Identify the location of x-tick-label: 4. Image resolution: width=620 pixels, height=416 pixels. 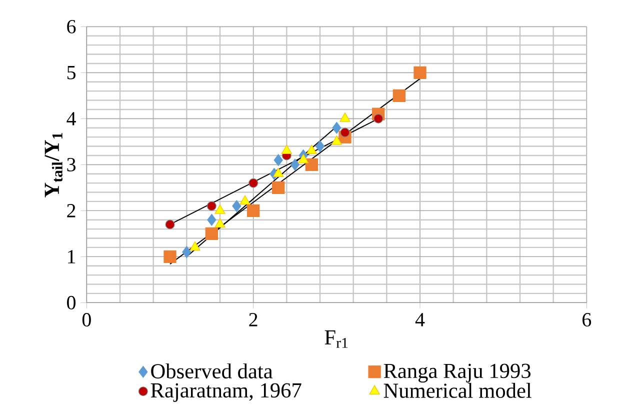
(420, 319).